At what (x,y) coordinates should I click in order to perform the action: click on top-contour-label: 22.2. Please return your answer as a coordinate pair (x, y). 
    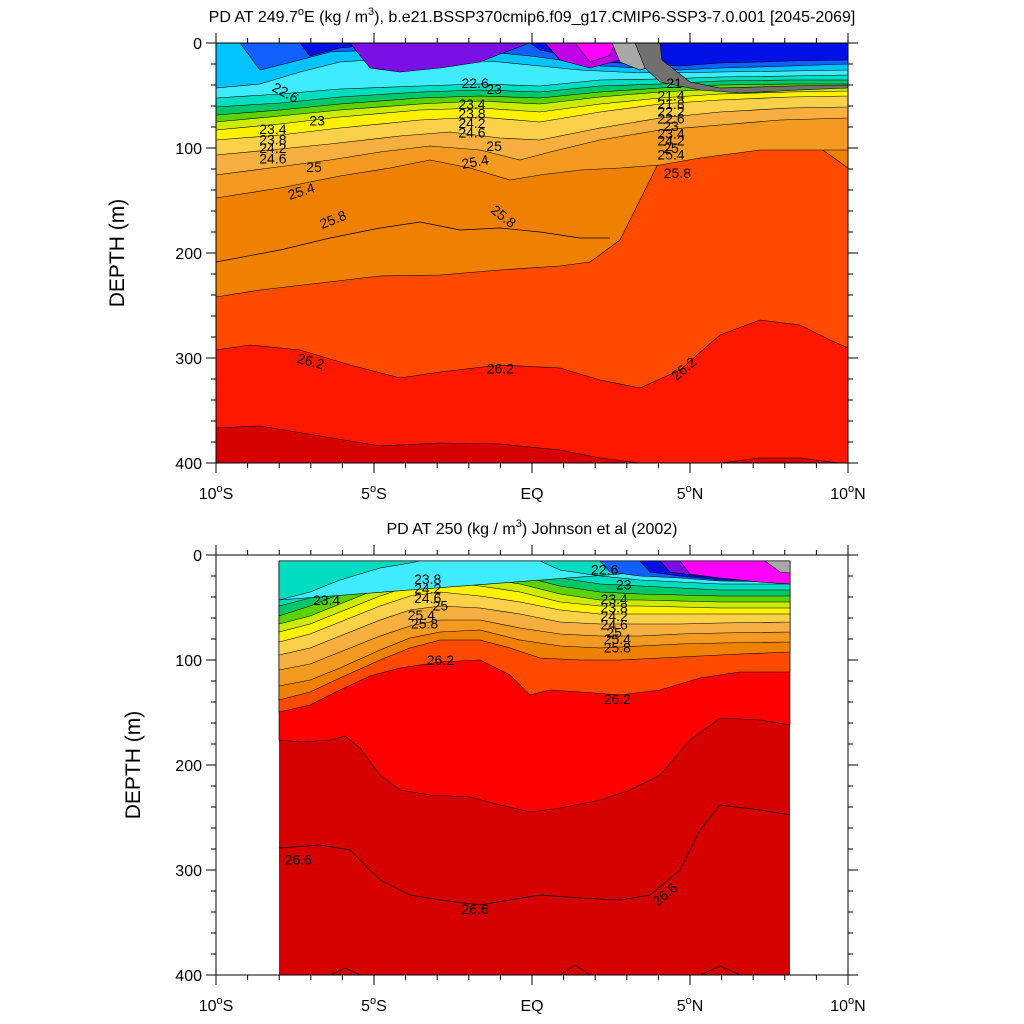
    Looking at the image, I should click on (670, 111).